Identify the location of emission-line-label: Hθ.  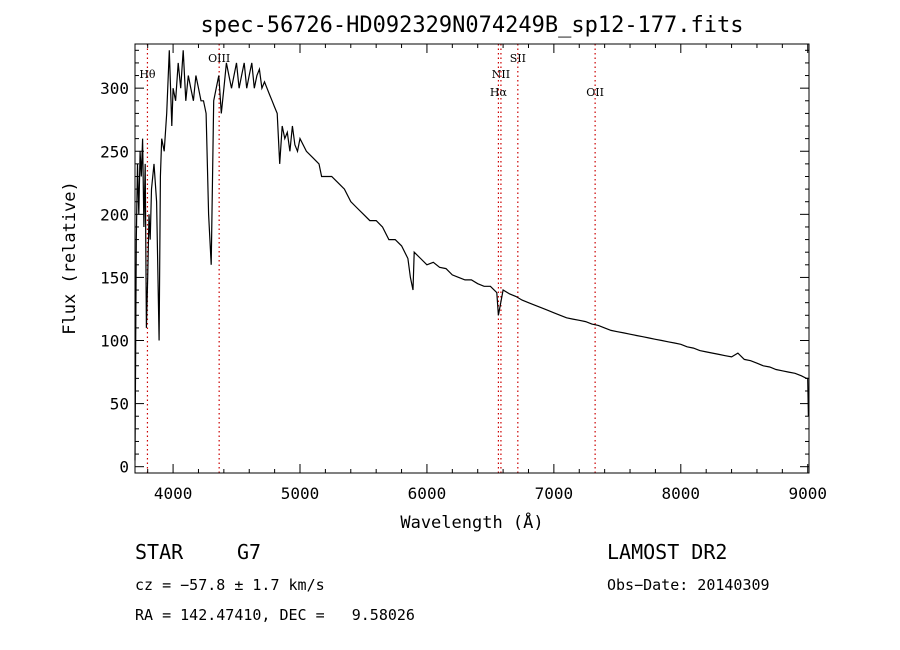
(147, 74).